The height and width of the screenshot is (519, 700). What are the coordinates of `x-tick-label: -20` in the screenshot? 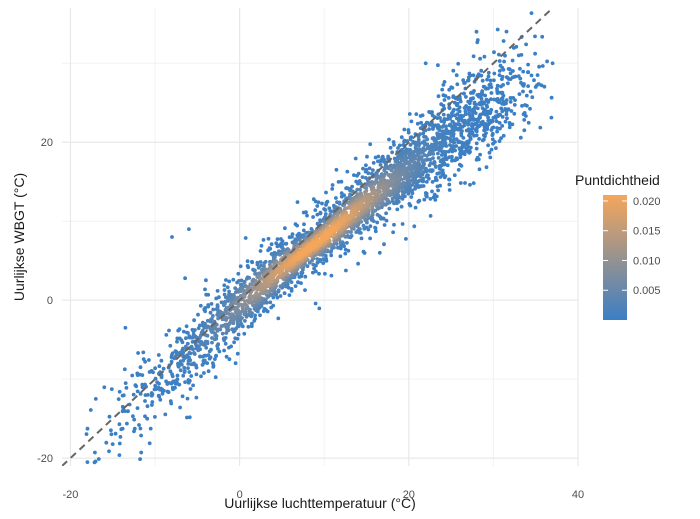 It's located at (71, 495).